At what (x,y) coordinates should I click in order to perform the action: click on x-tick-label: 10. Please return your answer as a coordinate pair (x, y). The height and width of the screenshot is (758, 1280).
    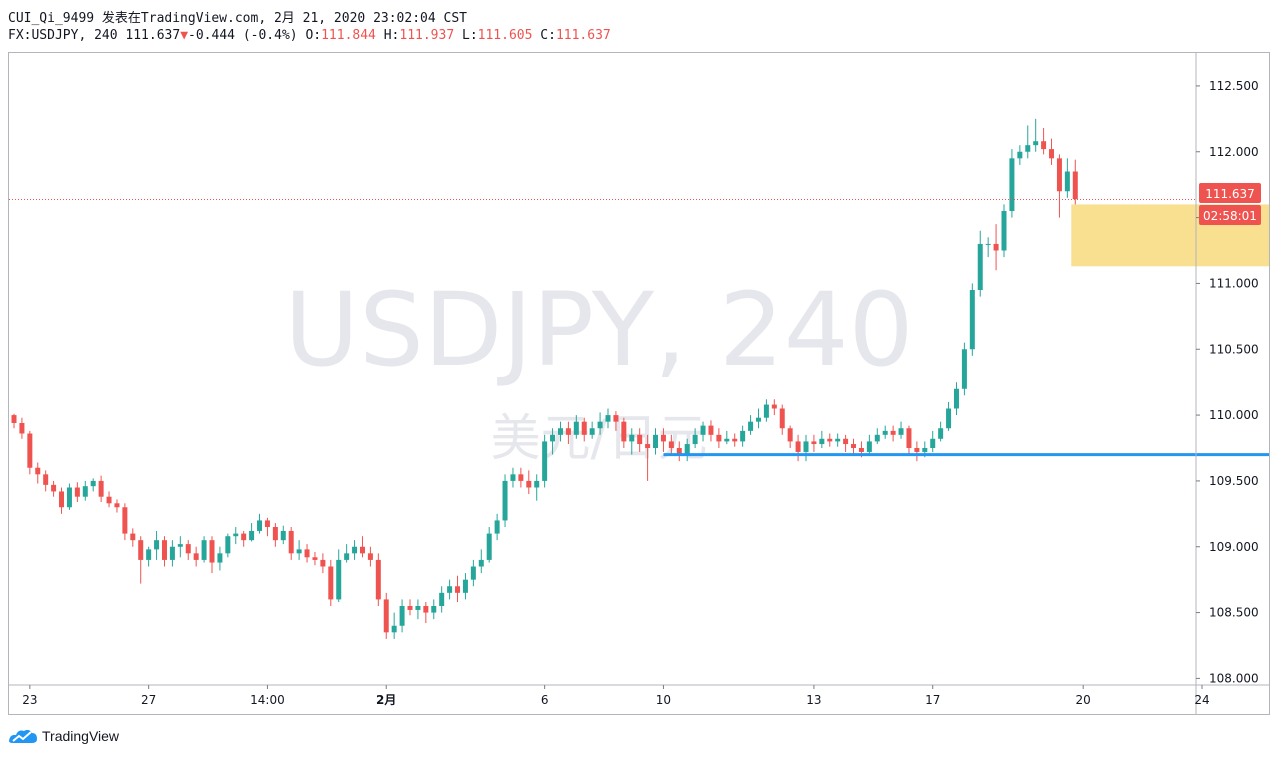
    Looking at the image, I should click on (663, 700).